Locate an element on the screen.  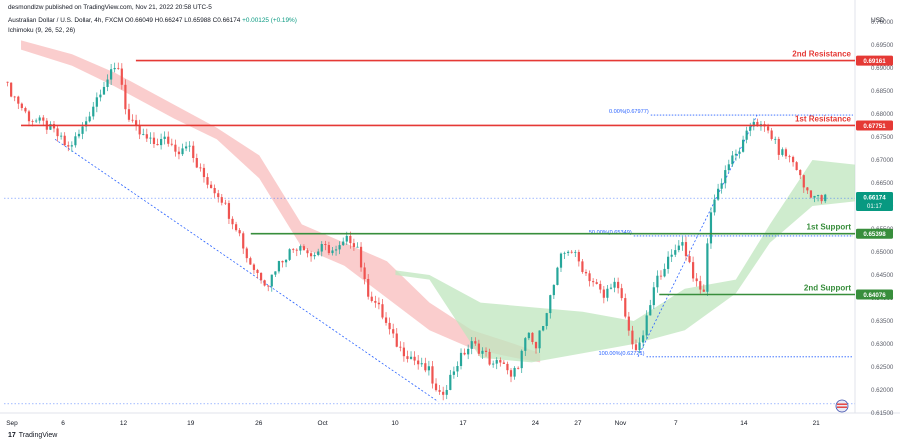
x-tick-label: 10 is located at coordinates (395, 423).